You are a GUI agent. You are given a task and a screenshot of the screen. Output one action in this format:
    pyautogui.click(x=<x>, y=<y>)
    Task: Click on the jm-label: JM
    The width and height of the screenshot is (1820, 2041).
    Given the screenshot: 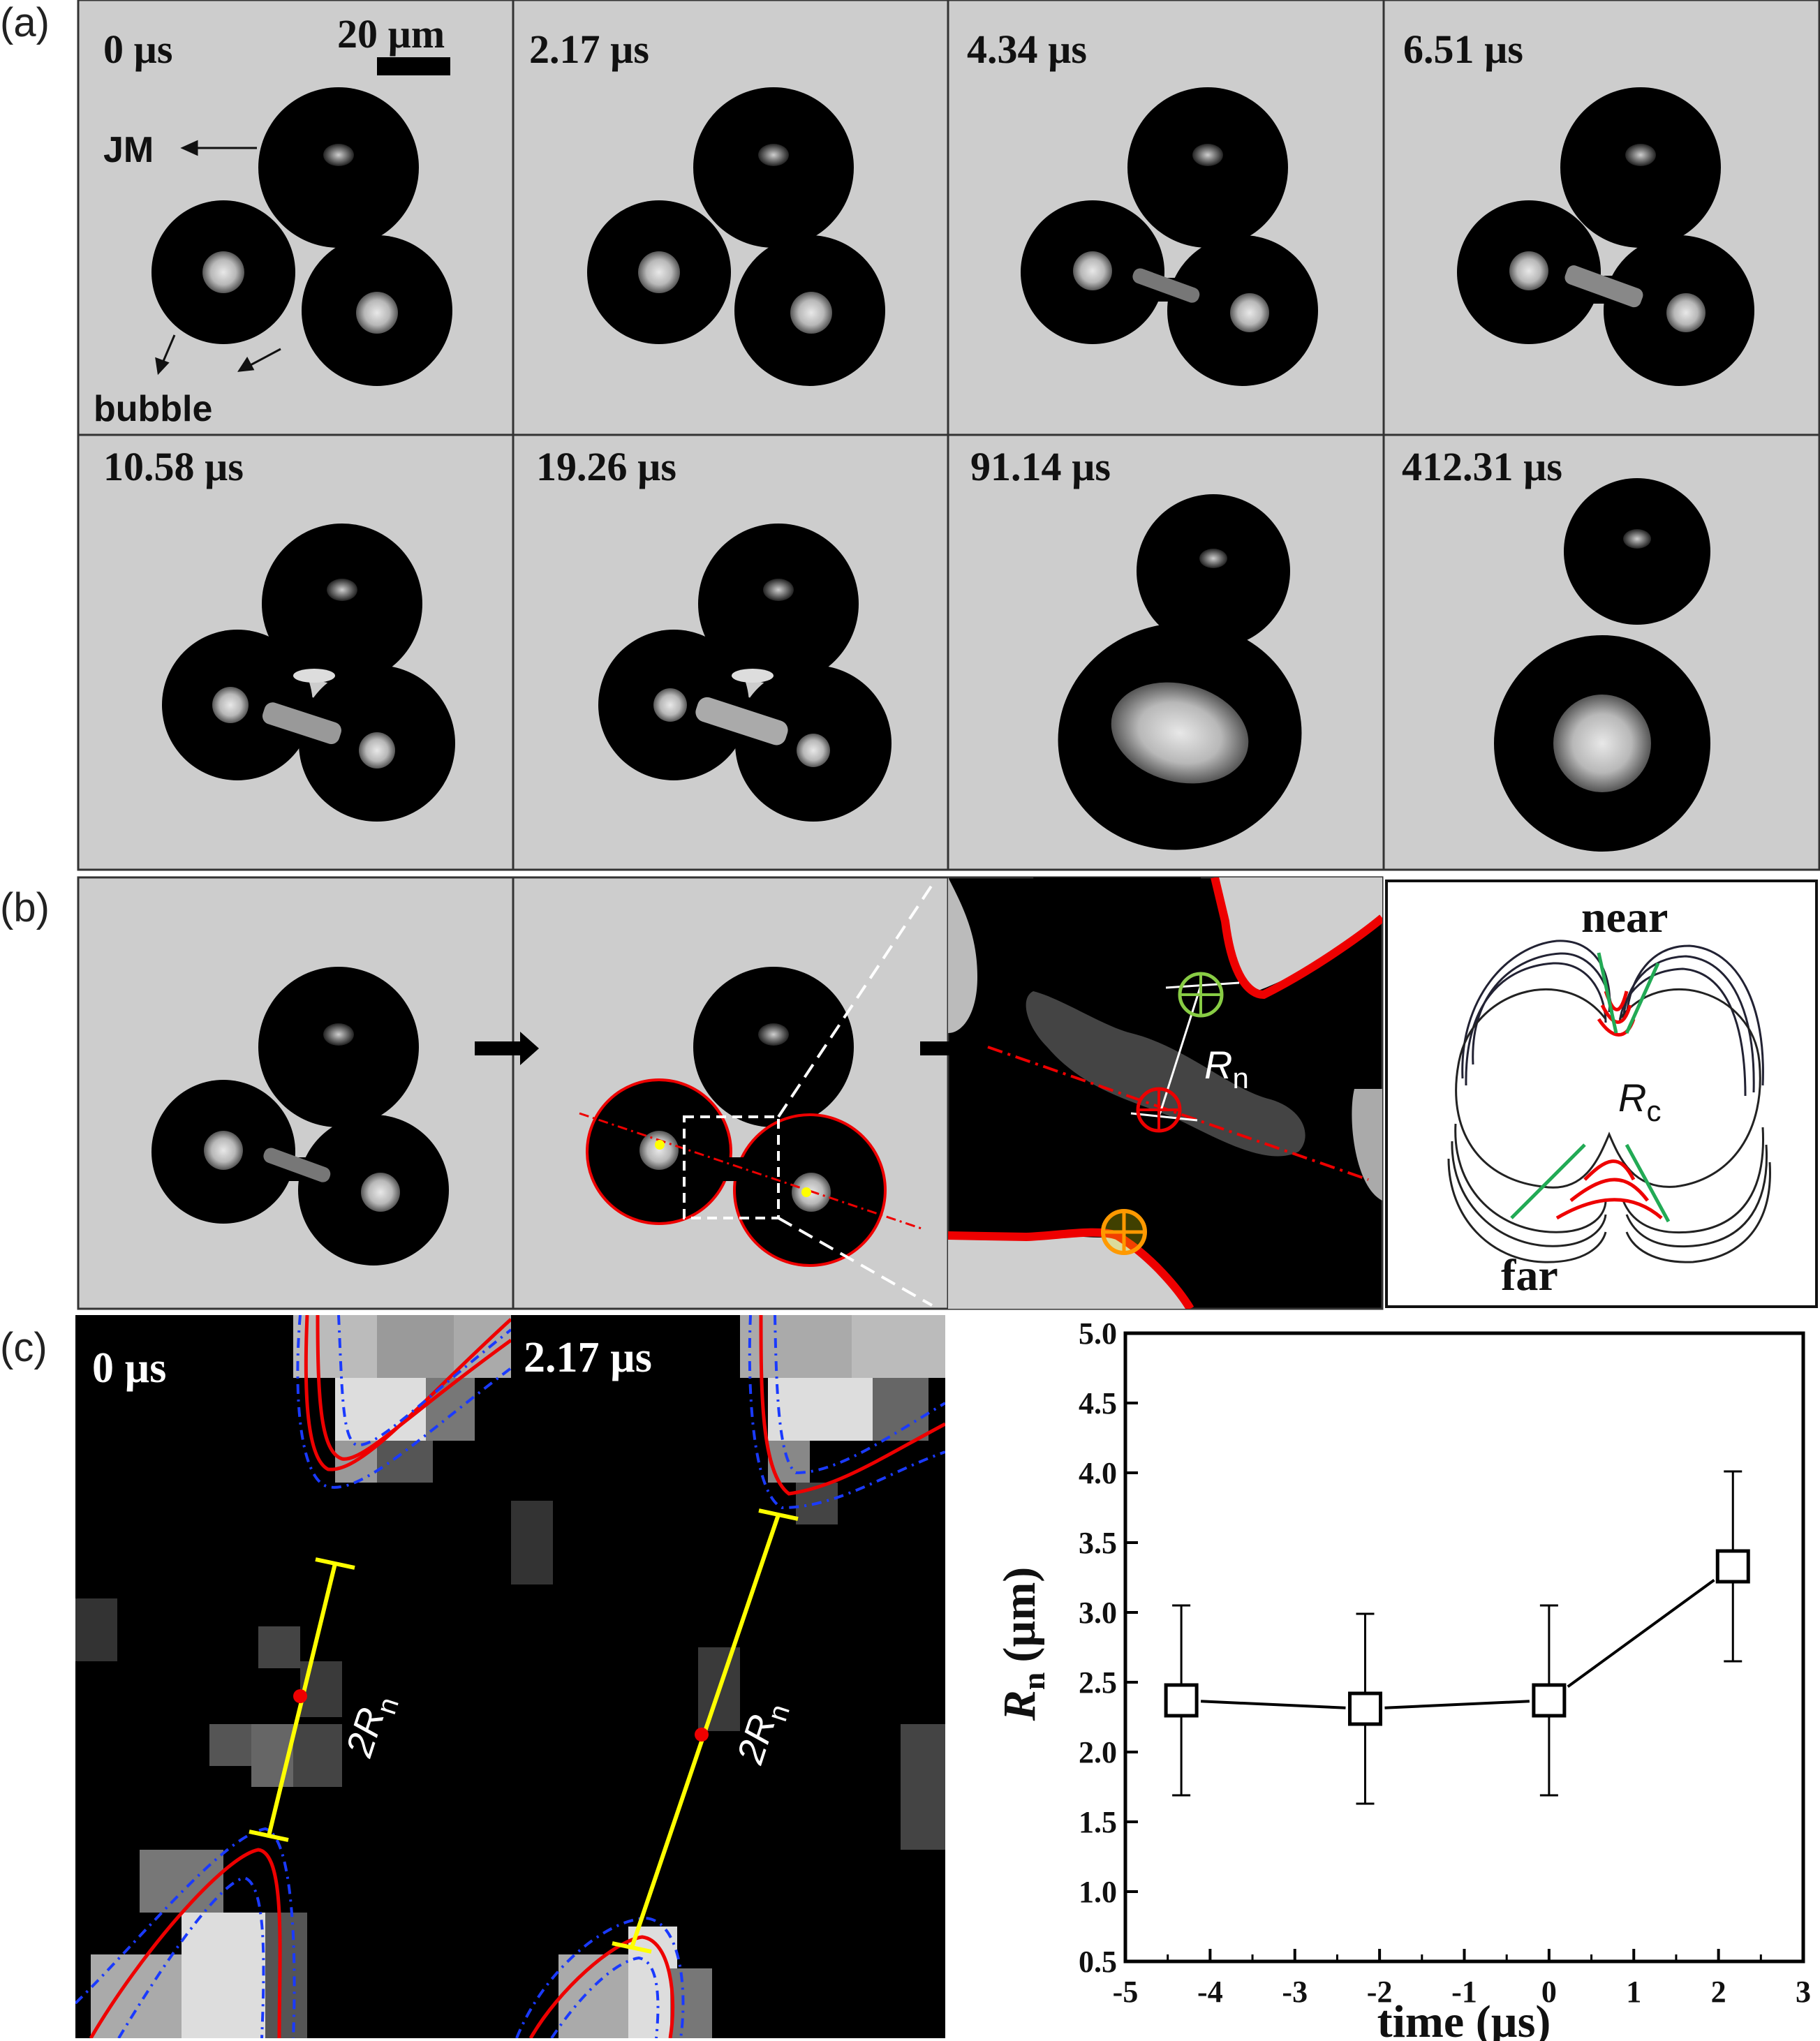 What is the action you would take?
    pyautogui.click(x=128, y=150)
    